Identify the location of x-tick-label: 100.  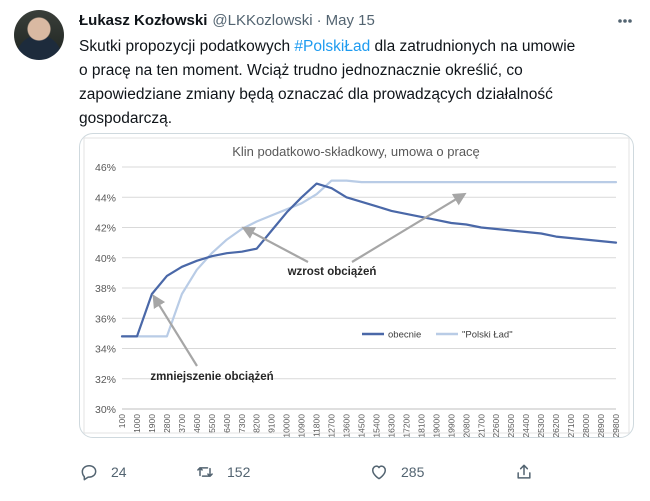
(122, 421).